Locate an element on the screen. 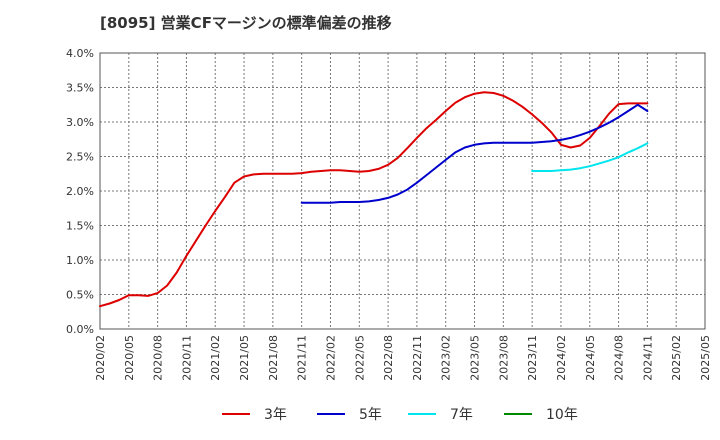 The height and width of the screenshot is (440, 720). x-tick-label: 2022/11 is located at coordinates (417, 358).